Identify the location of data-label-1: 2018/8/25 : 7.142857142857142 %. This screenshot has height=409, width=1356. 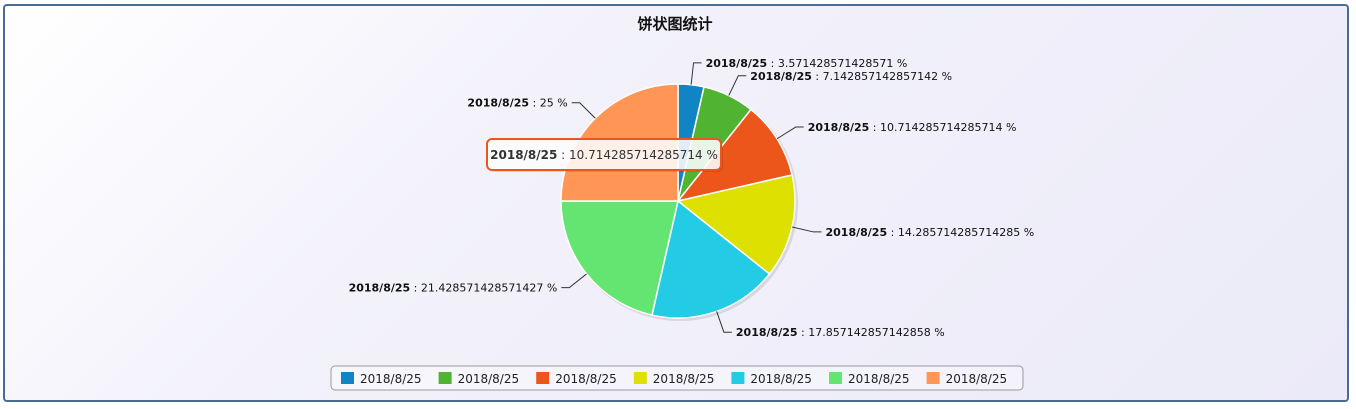
(851, 76).